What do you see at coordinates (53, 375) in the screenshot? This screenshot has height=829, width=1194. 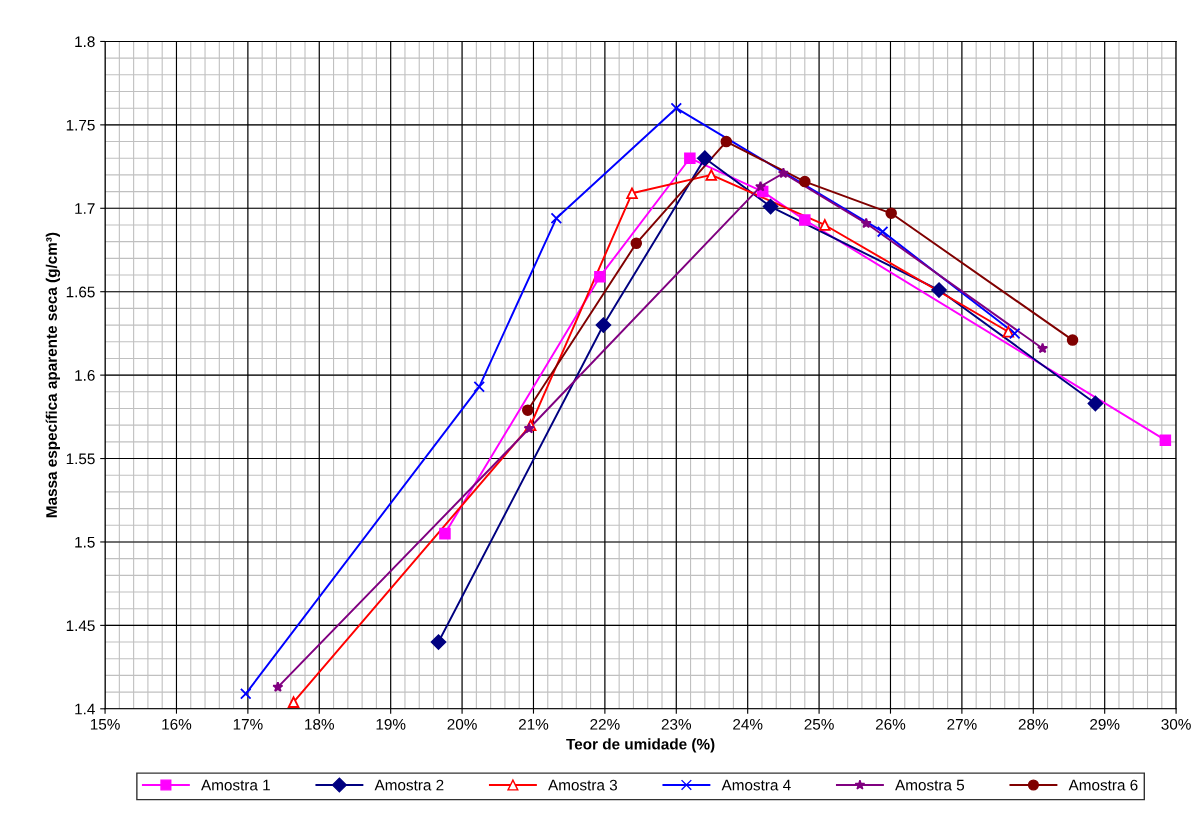 I see `y-axis-title: Massa específica aparente seca (g/cm³)` at bounding box center [53, 375].